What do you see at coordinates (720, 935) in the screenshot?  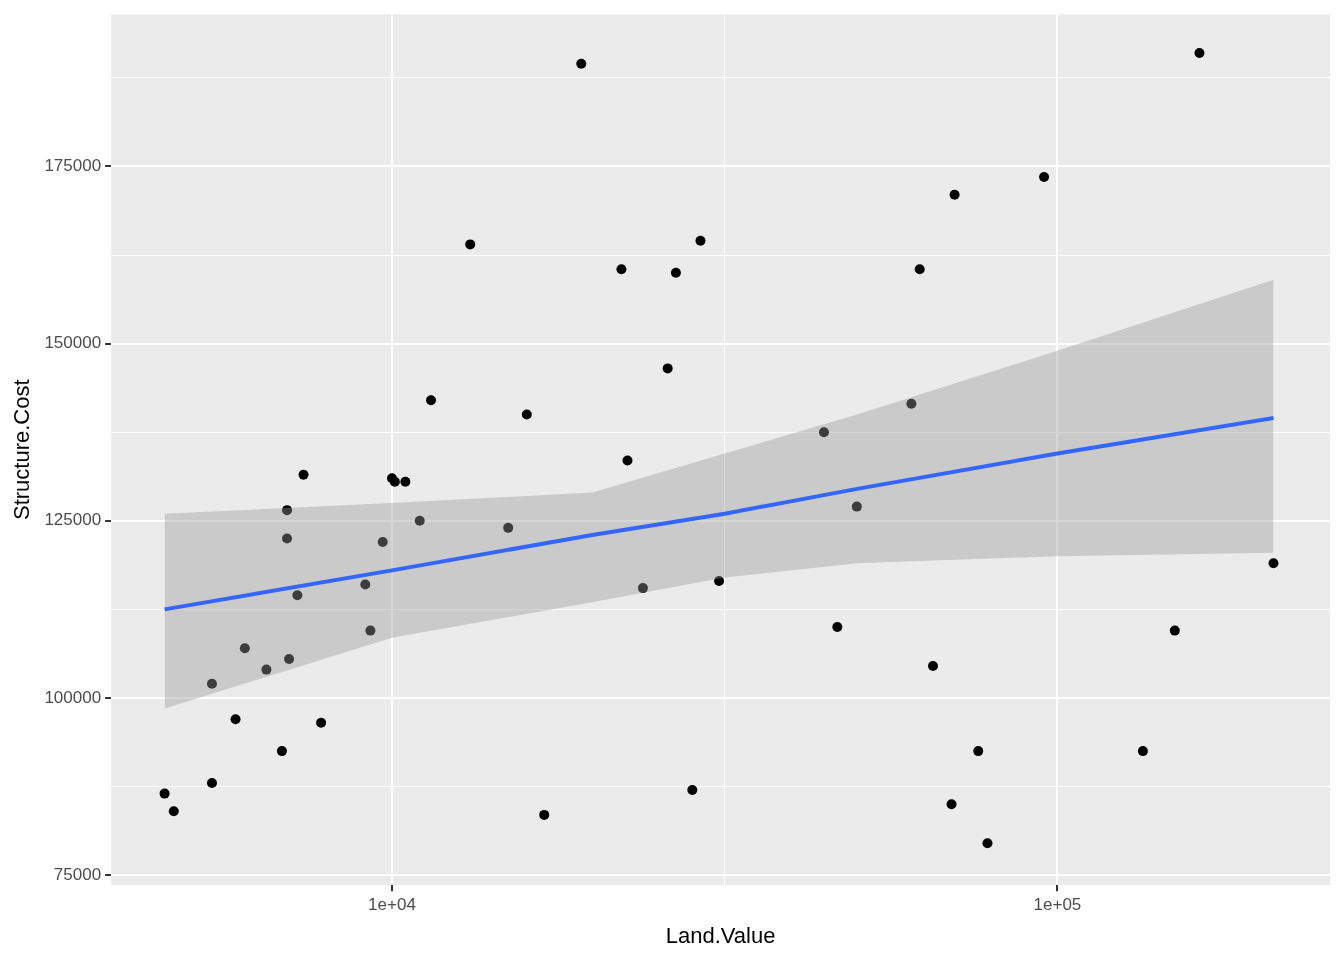 I see `x-axis-title: Land.Value` at bounding box center [720, 935].